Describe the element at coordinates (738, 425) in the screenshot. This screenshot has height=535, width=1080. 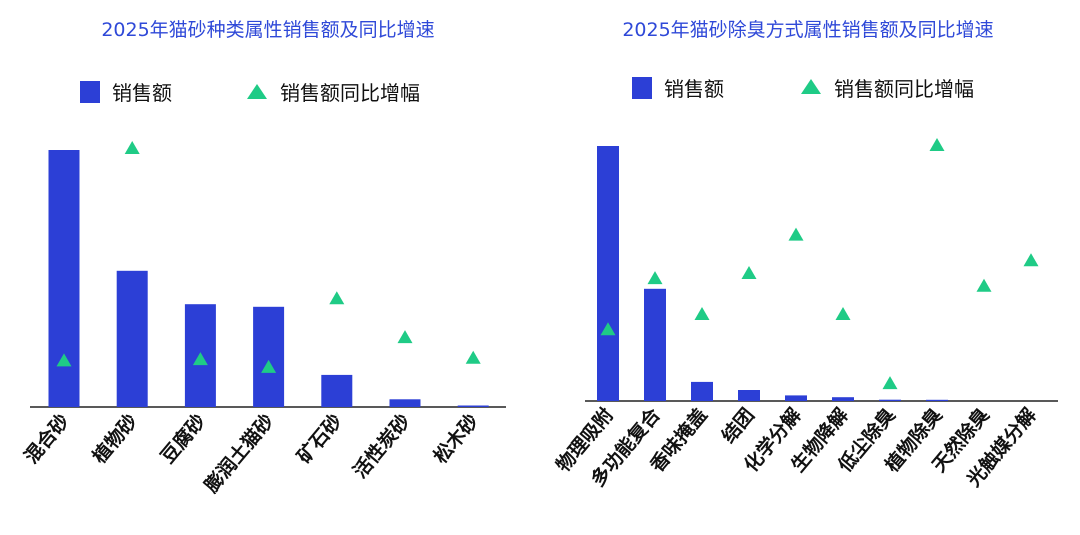
I see `category-tick-label: 结团` at that location.